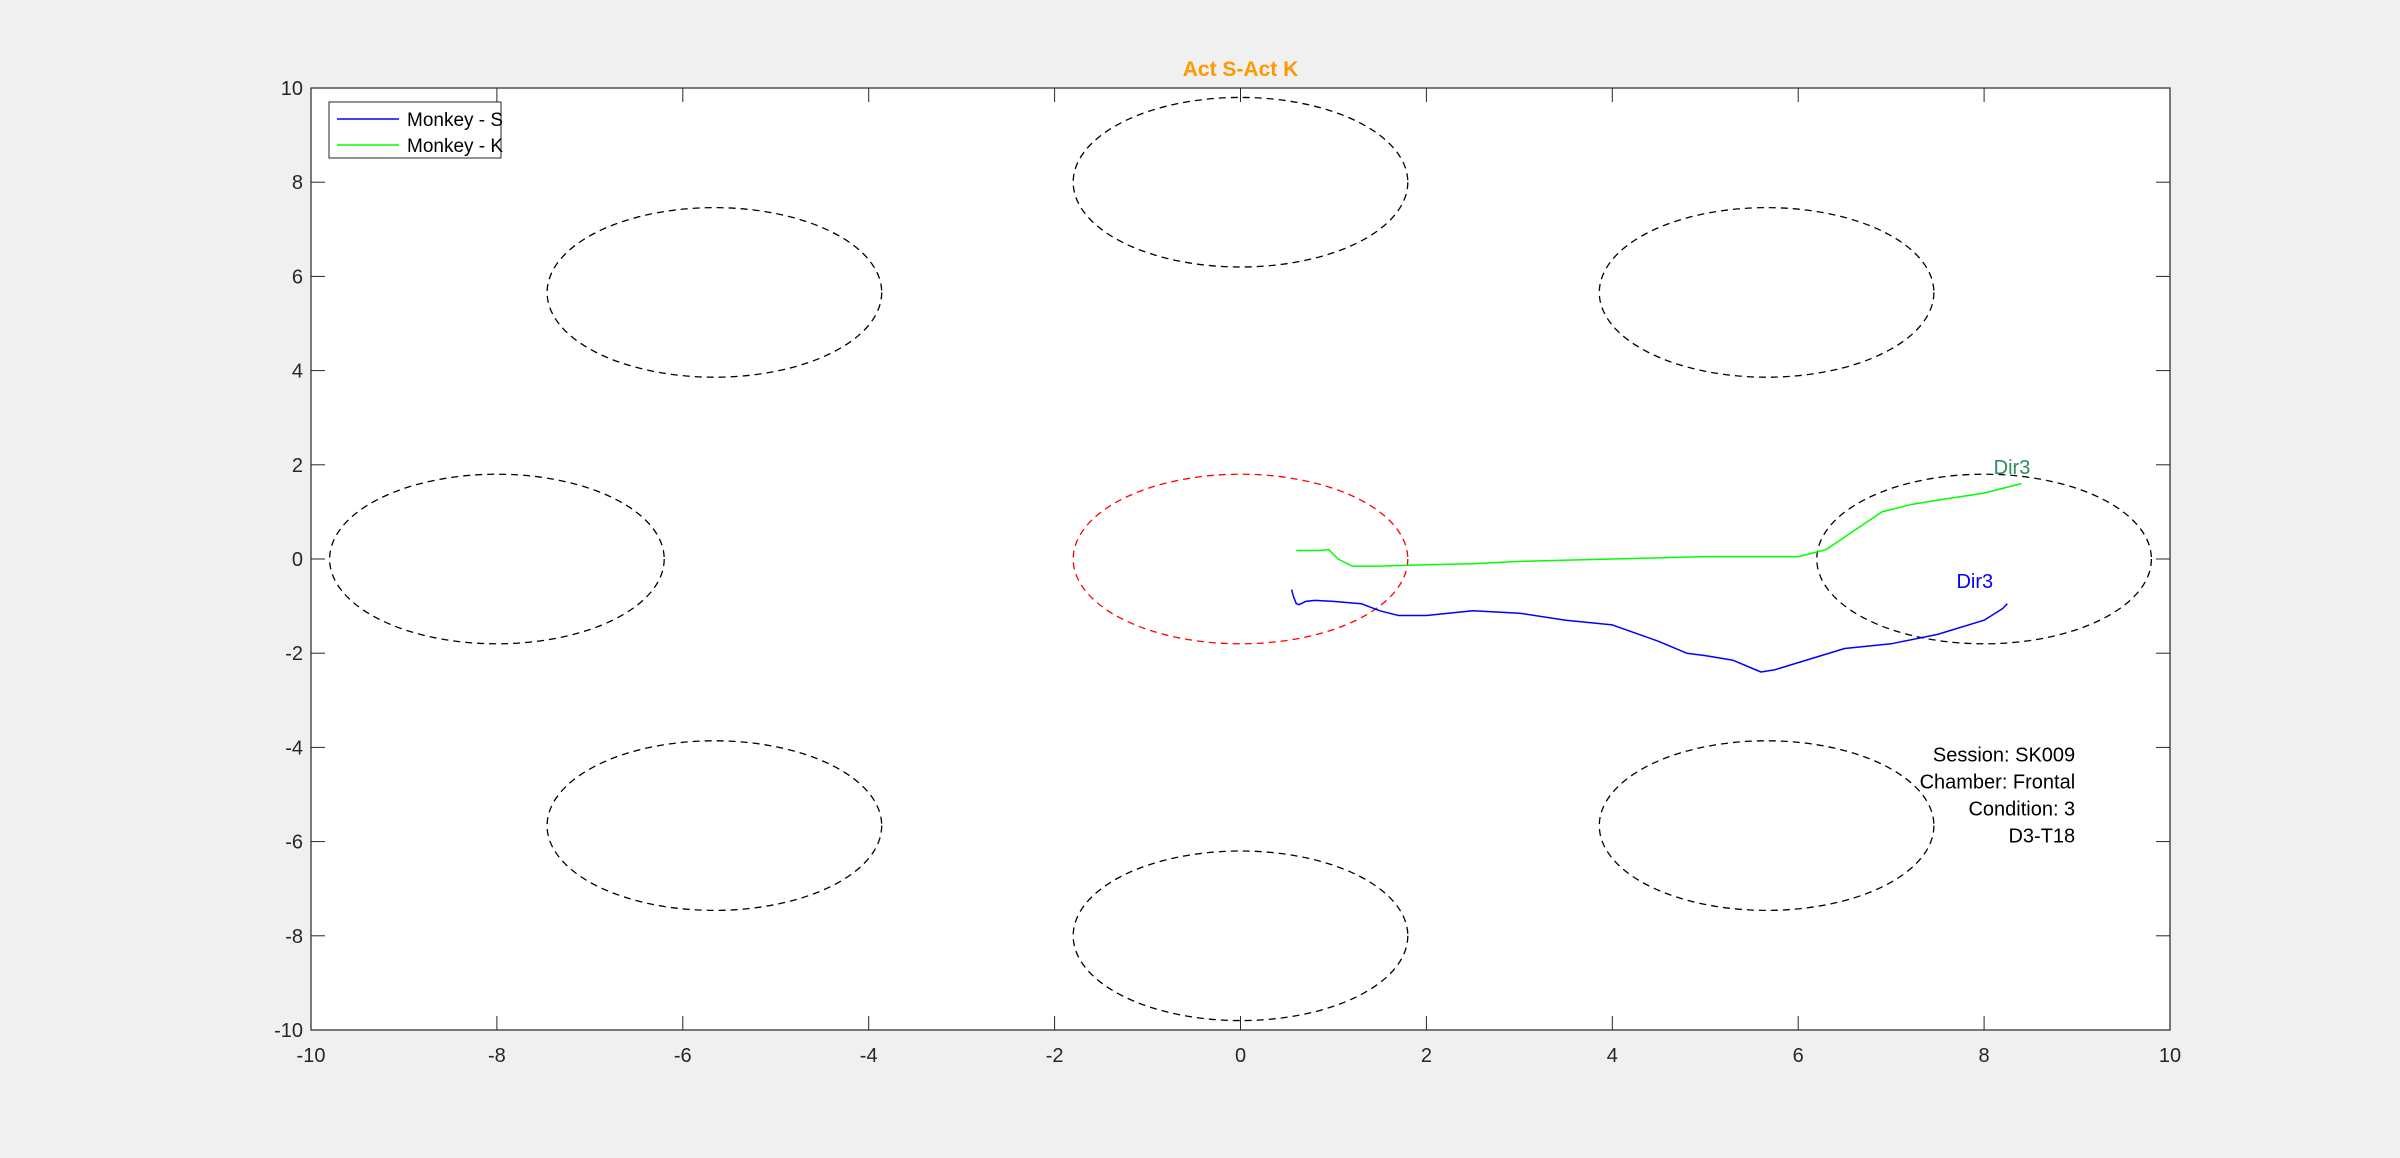  I want to click on y-tick-label: -6, so click(294, 843).